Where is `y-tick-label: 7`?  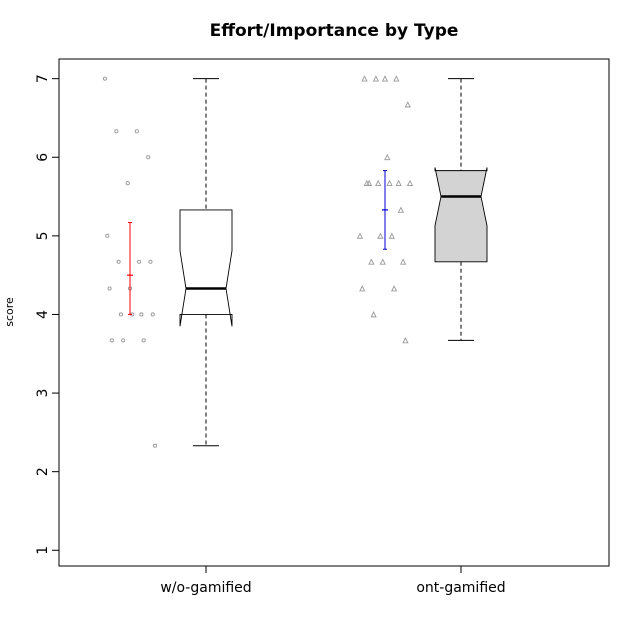 y-tick-label: 7 is located at coordinates (43, 78).